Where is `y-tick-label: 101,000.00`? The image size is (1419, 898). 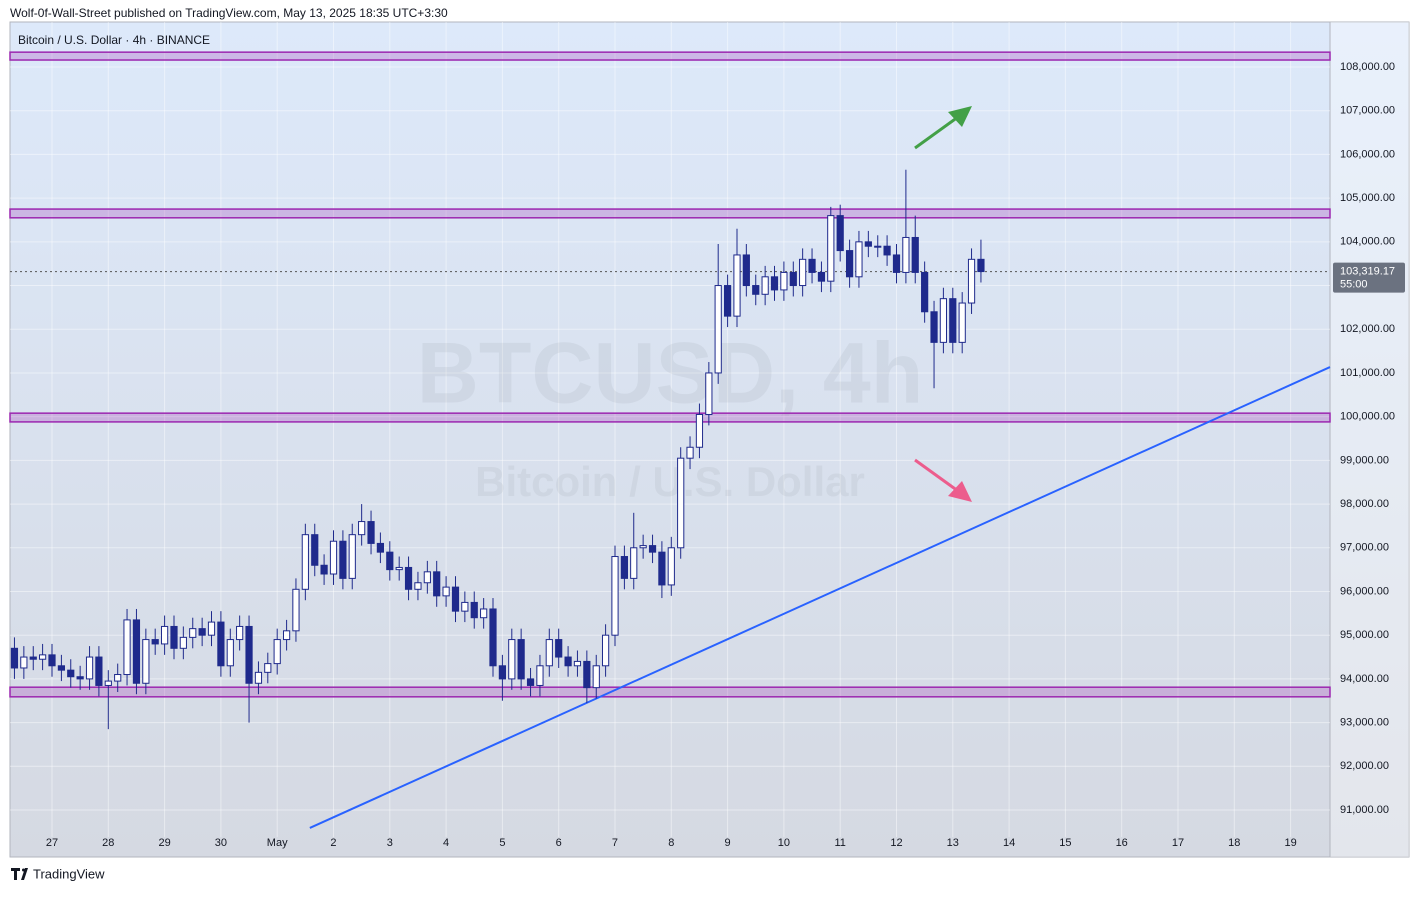
y-tick-label: 101,000.00 is located at coordinates (1367, 373).